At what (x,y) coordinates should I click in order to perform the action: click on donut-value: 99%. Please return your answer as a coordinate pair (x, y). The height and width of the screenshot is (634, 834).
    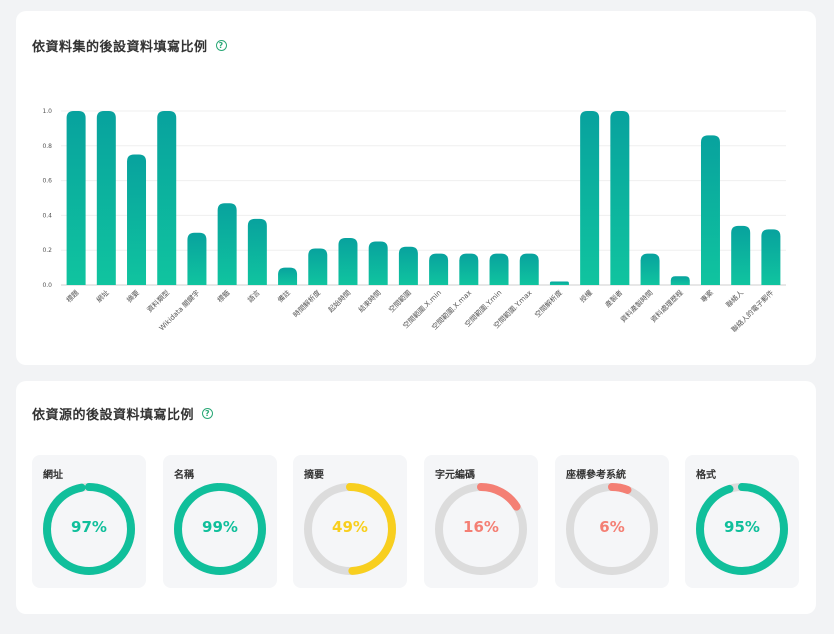
    Looking at the image, I should click on (220, 527).